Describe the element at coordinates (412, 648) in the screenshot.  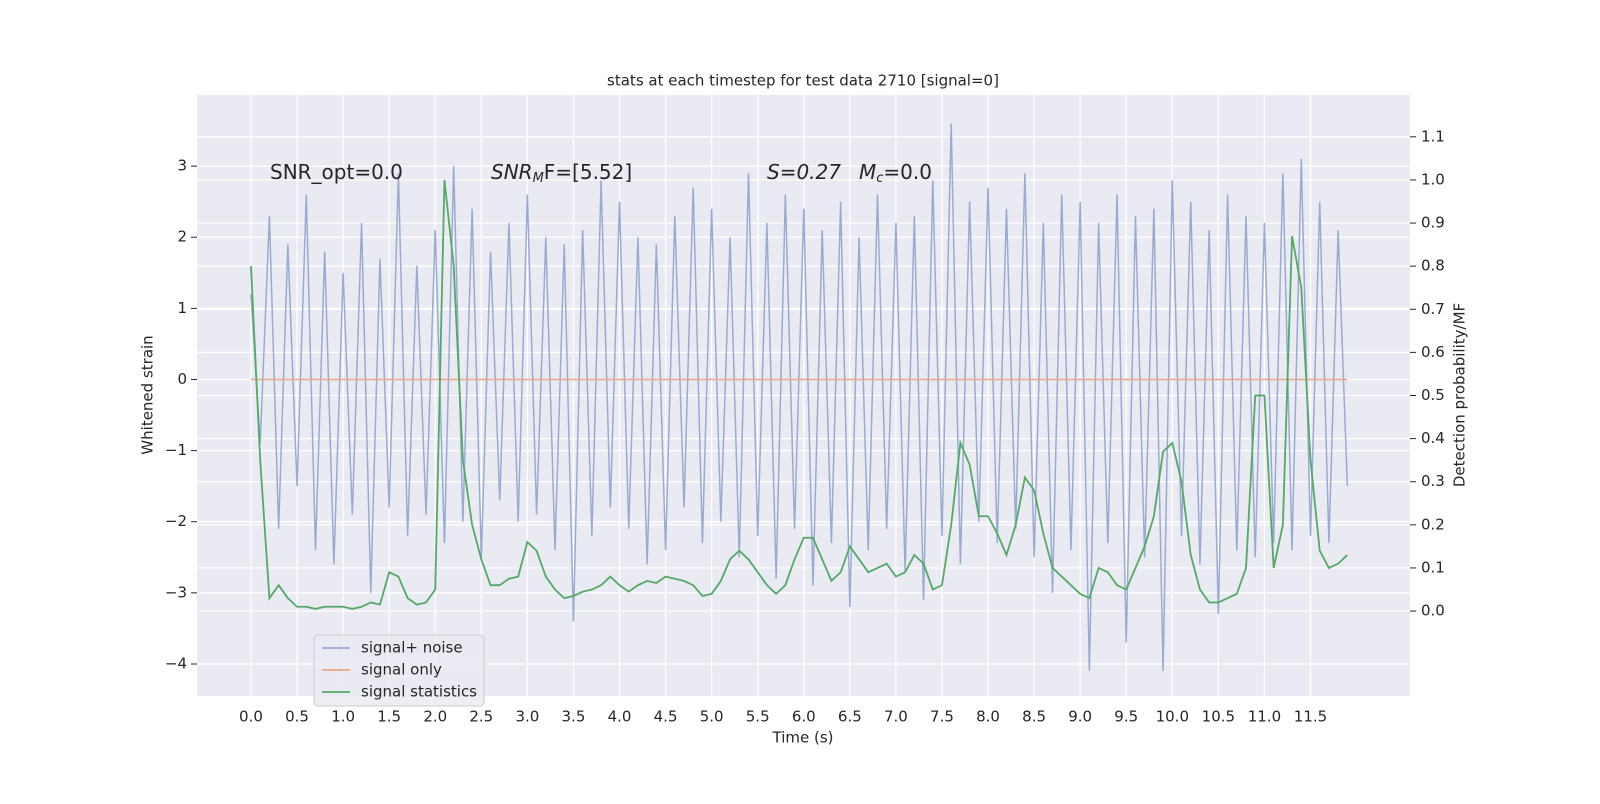
I see `legend-label: signal+ noise` at that location.